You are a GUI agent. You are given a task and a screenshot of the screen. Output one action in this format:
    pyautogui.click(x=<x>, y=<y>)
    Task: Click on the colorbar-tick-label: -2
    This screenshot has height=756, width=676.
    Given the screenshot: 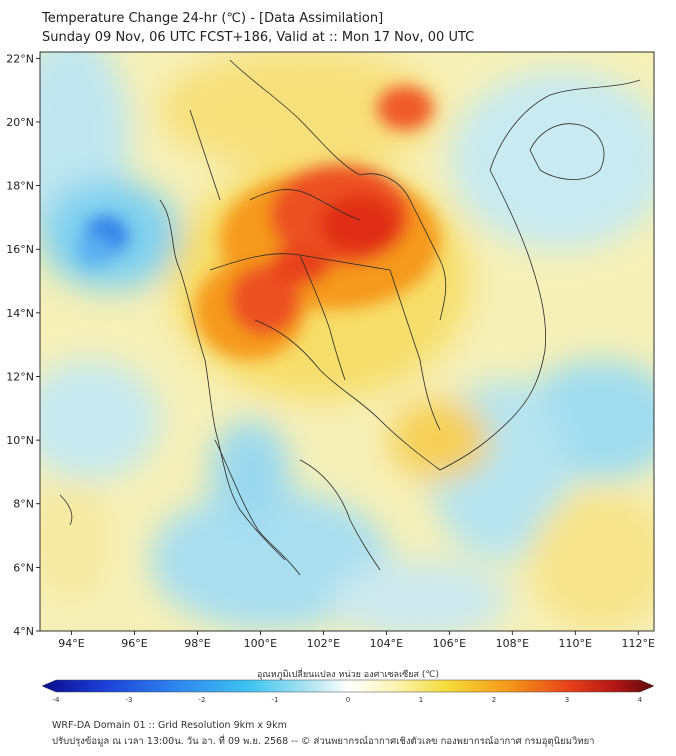 What is the action you would take?
    pyautogui.click(x=202, y=700)
    